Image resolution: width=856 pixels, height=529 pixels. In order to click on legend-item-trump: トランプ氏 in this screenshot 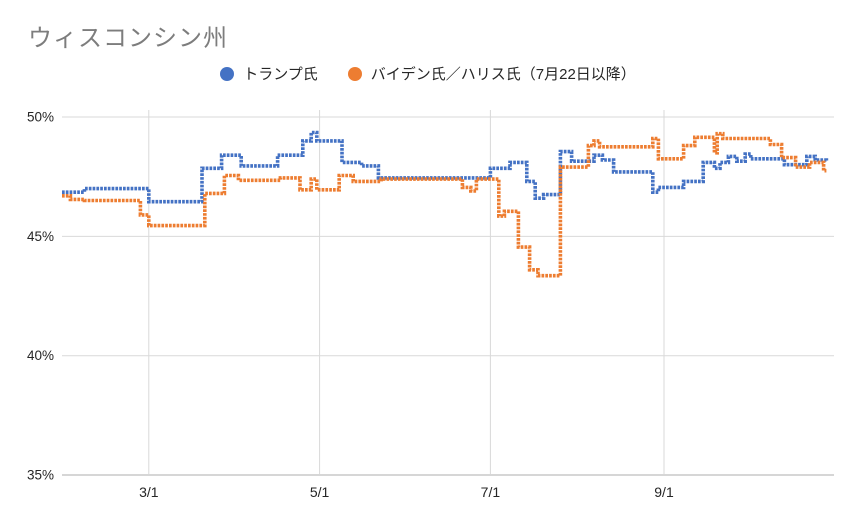, I will do `click(269, 73)`.